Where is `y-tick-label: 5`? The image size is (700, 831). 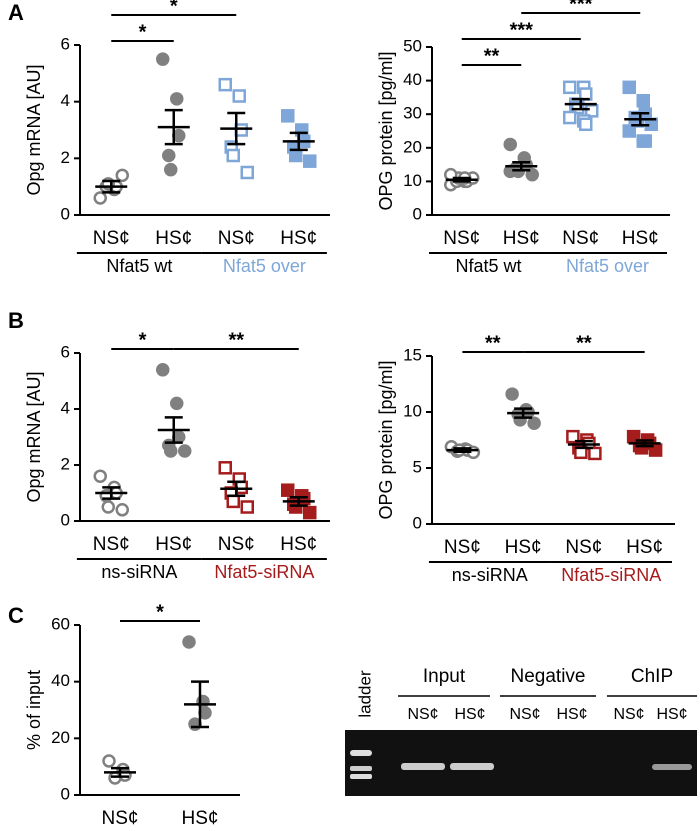
y-tick-label: 5 is located at coordinates (417, 466).